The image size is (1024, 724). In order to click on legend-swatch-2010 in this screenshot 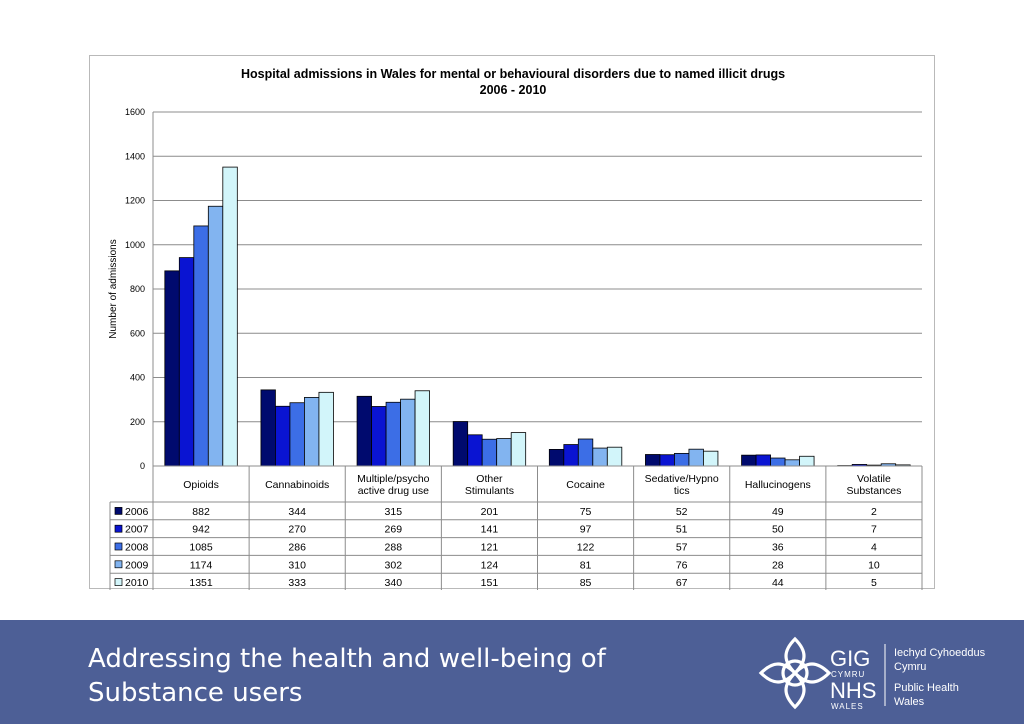, I will do `click(118, 582)`.